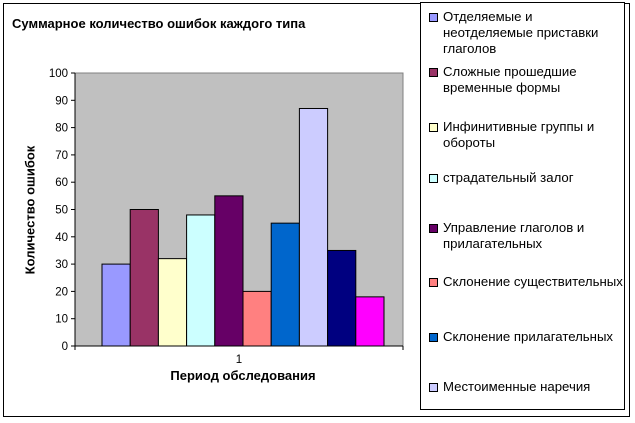 This screenshot has height=423, width=635. Describe the element at coordinates (510, 79) in the screenshot. I see `legend-label: Сложные прошедшие временные формы` at that location.